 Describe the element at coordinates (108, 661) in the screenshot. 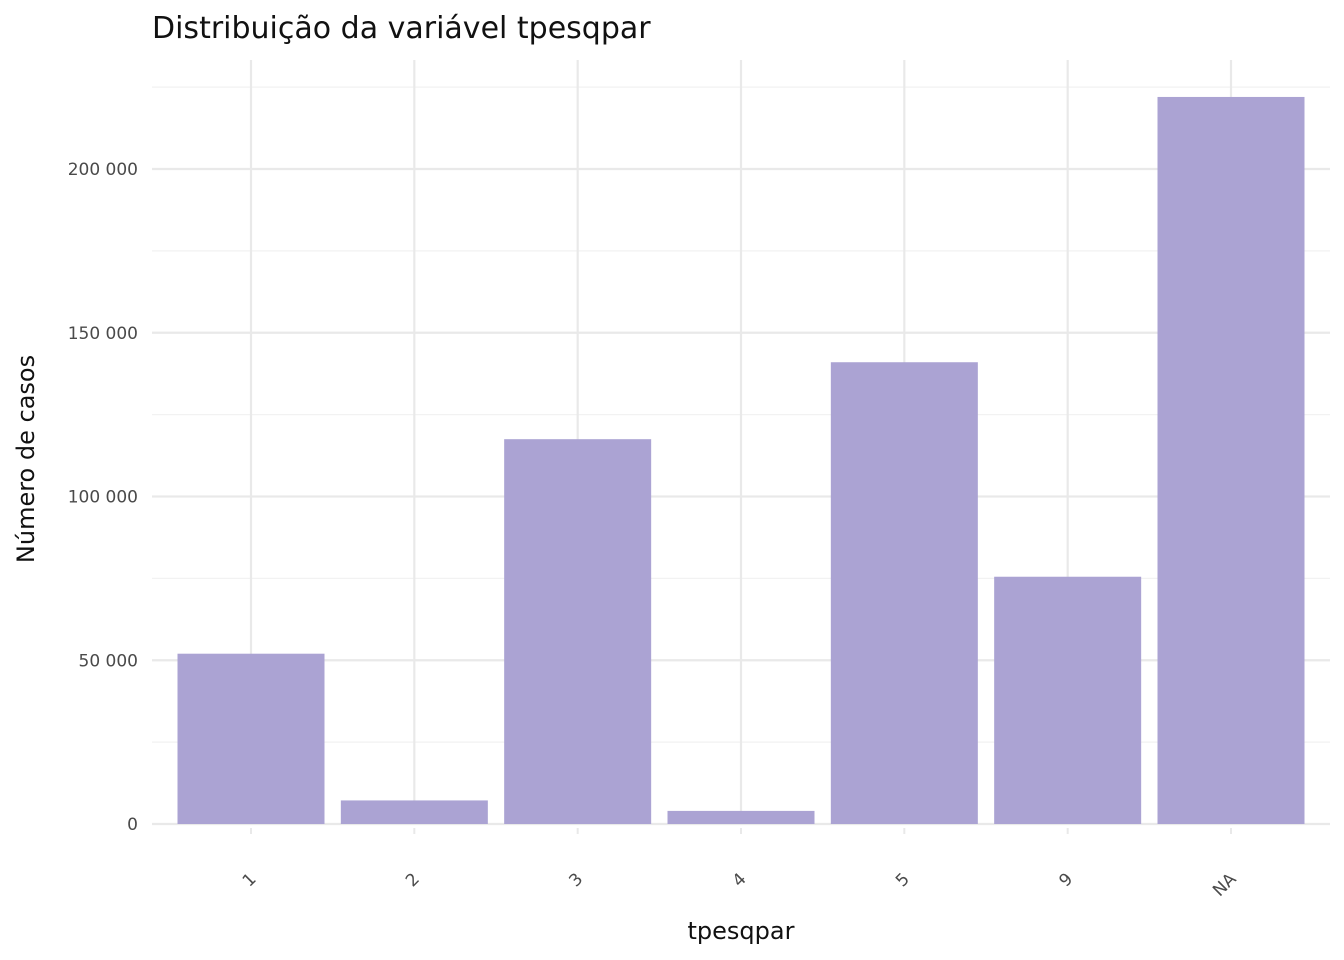

I see `y-tick-label: 50 000` at that location.